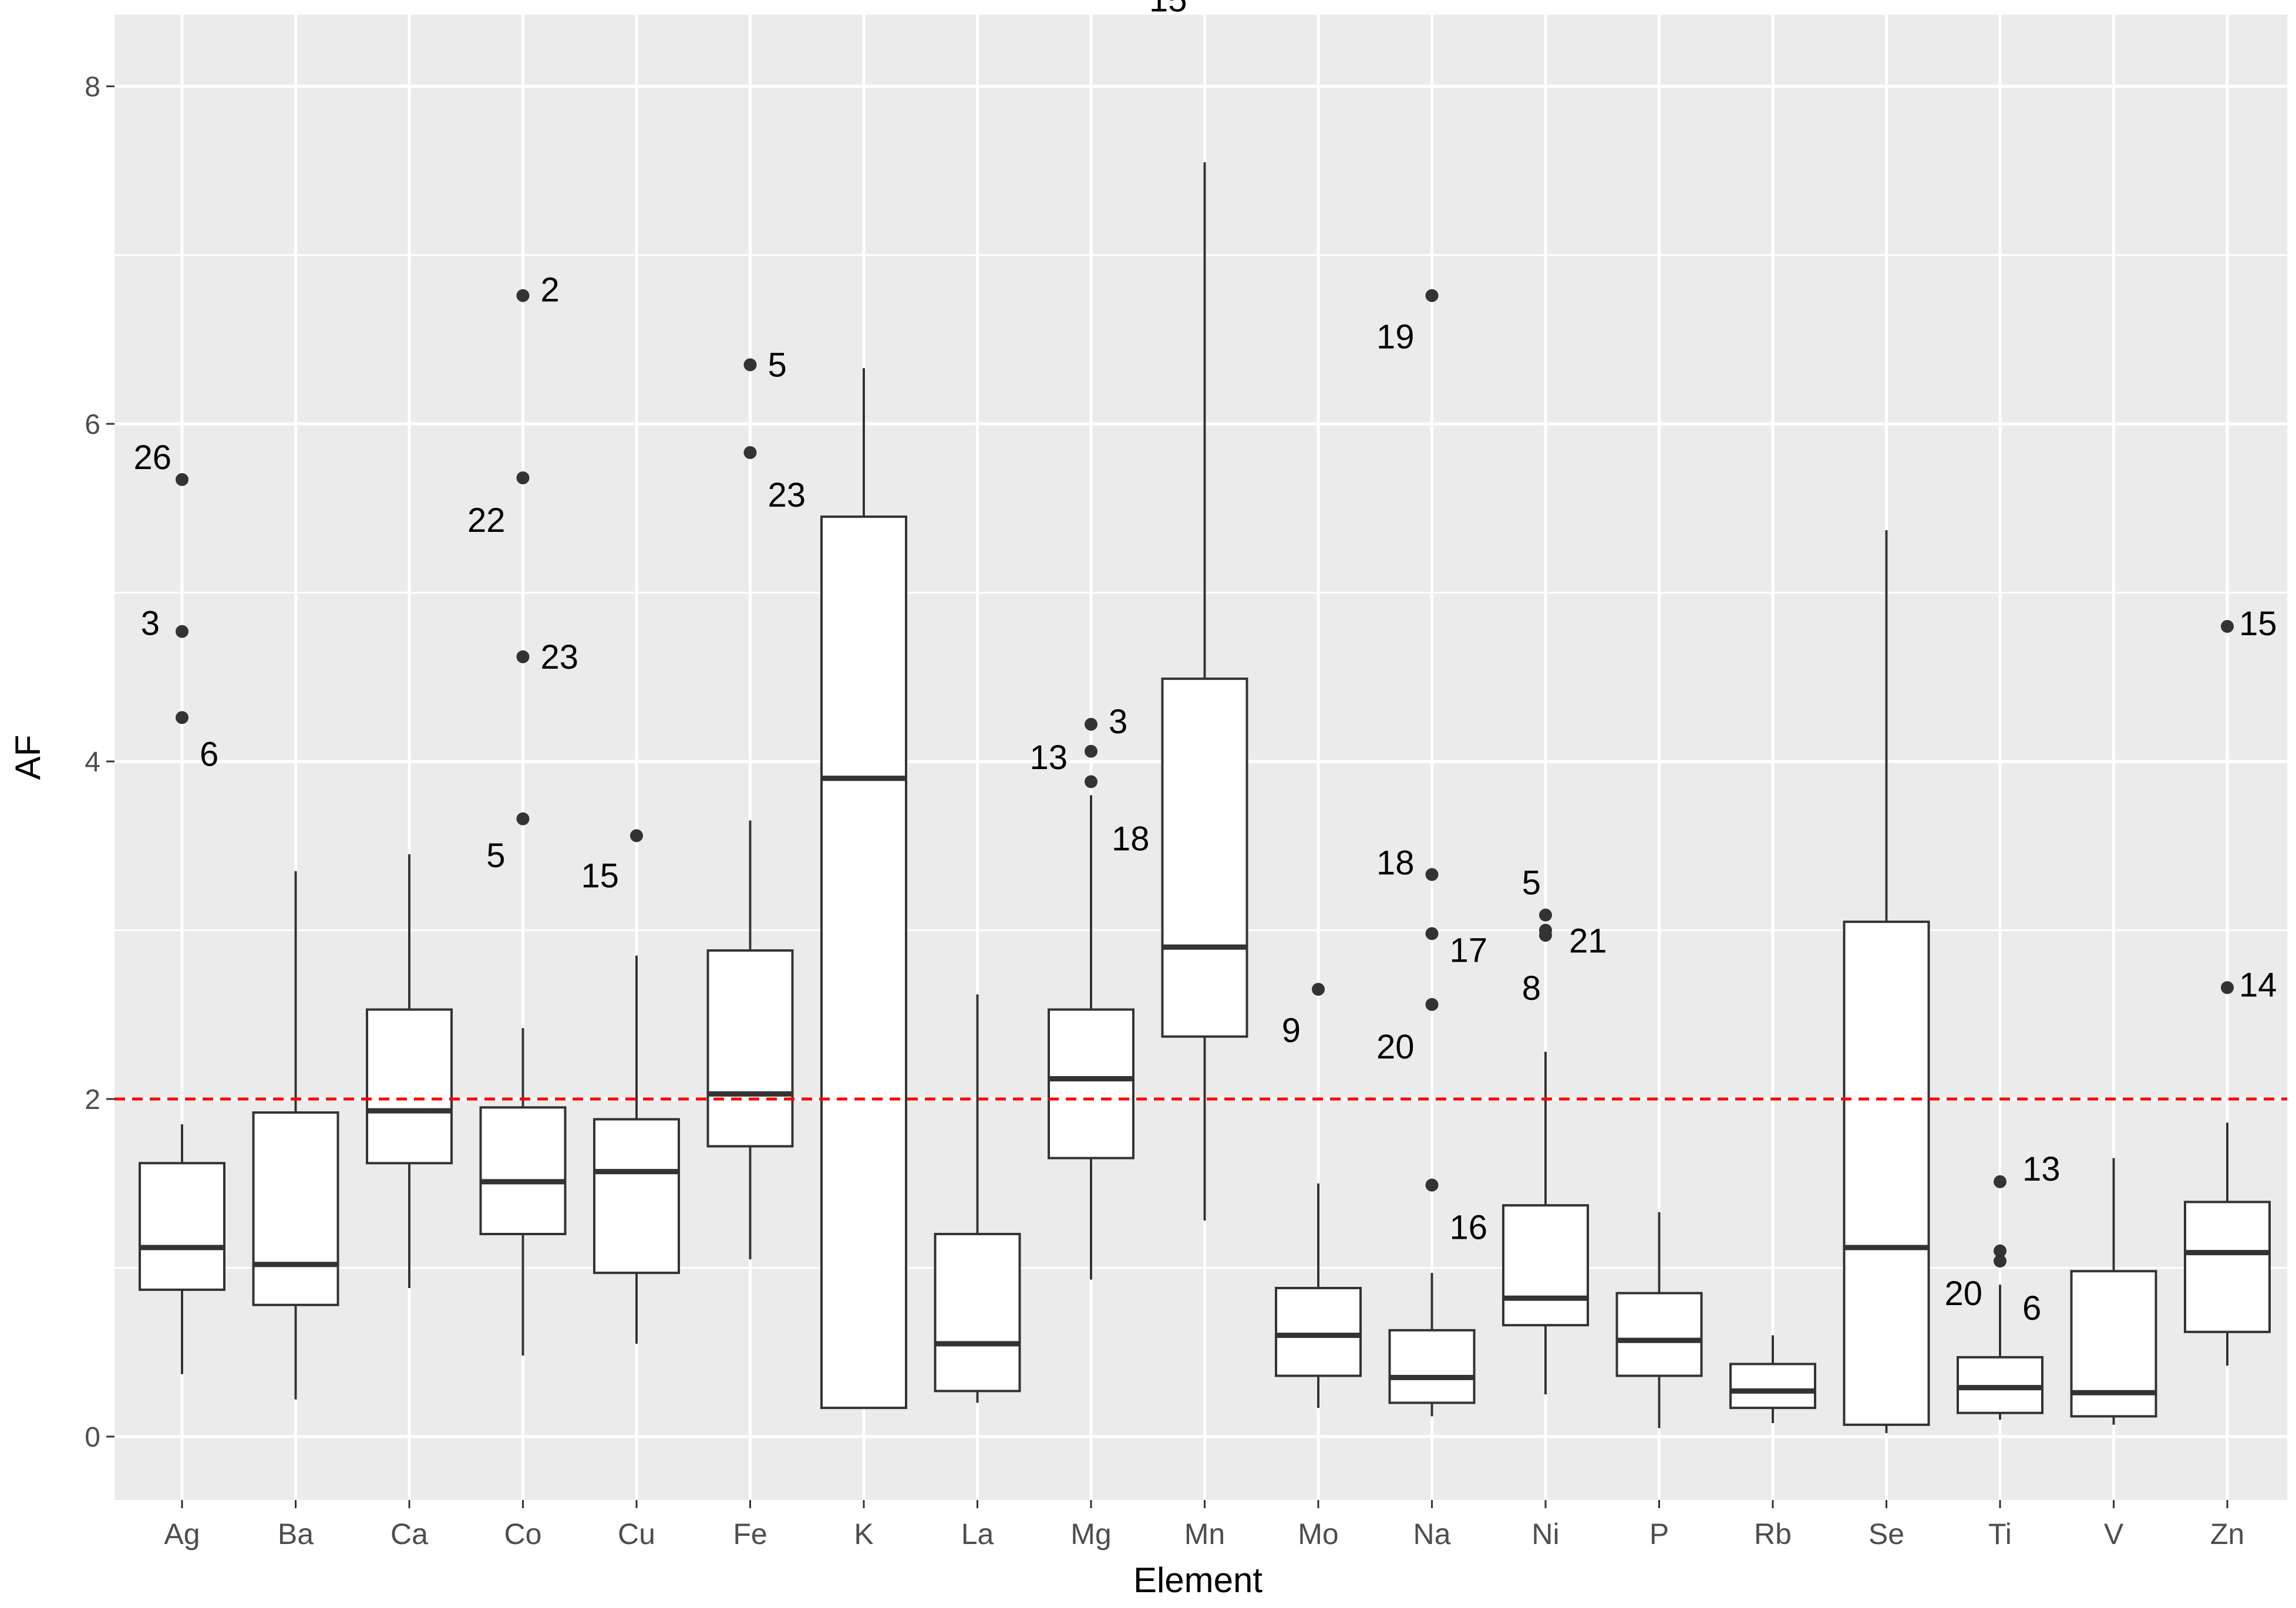  Describe the element at coordinates (2227, 1534) in the screenshot. I see `x-tick-label: Zn` at that location.